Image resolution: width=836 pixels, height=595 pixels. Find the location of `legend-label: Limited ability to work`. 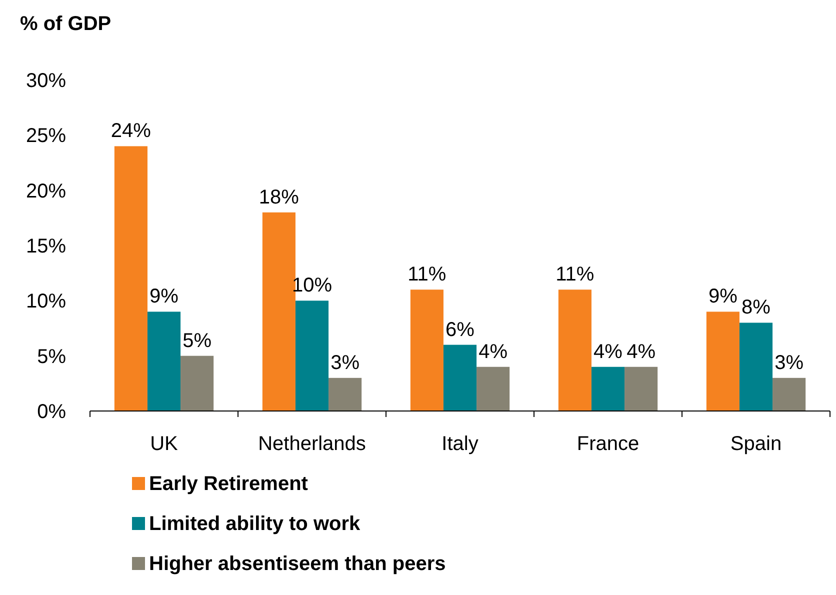

legend-label: Limited ability to work is located at coordinates (255, 524).